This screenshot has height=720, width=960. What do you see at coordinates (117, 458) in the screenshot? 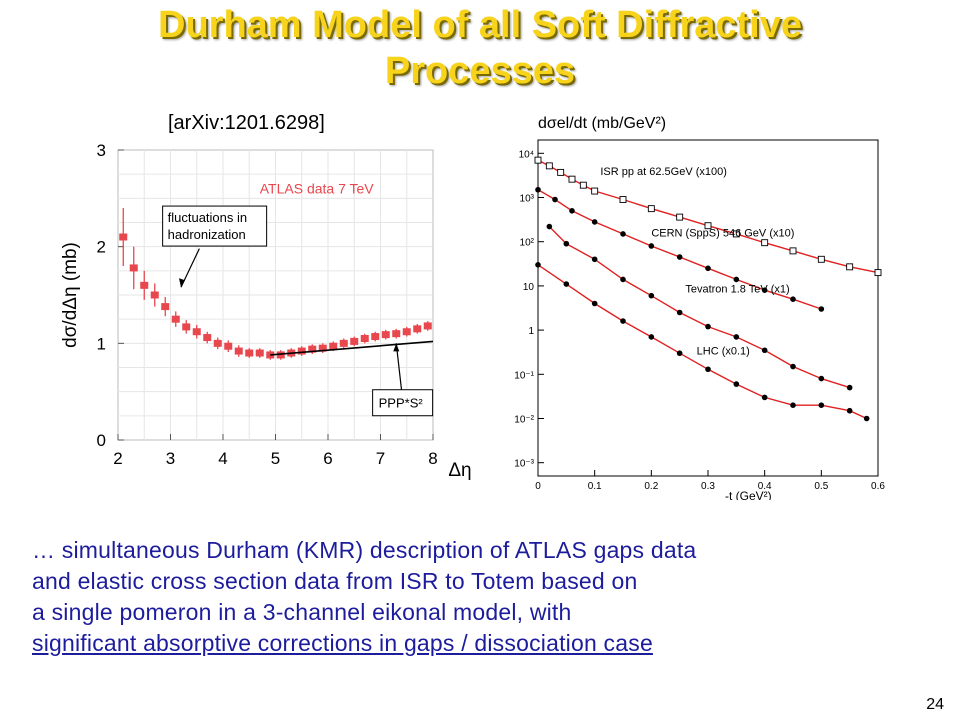
I see `x-tick-label: 2` at bounding box center [117, 458].